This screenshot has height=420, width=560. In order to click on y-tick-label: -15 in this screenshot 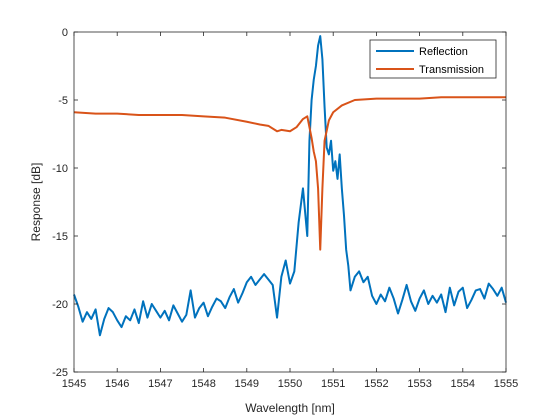, I will do `click(60, 237)`.